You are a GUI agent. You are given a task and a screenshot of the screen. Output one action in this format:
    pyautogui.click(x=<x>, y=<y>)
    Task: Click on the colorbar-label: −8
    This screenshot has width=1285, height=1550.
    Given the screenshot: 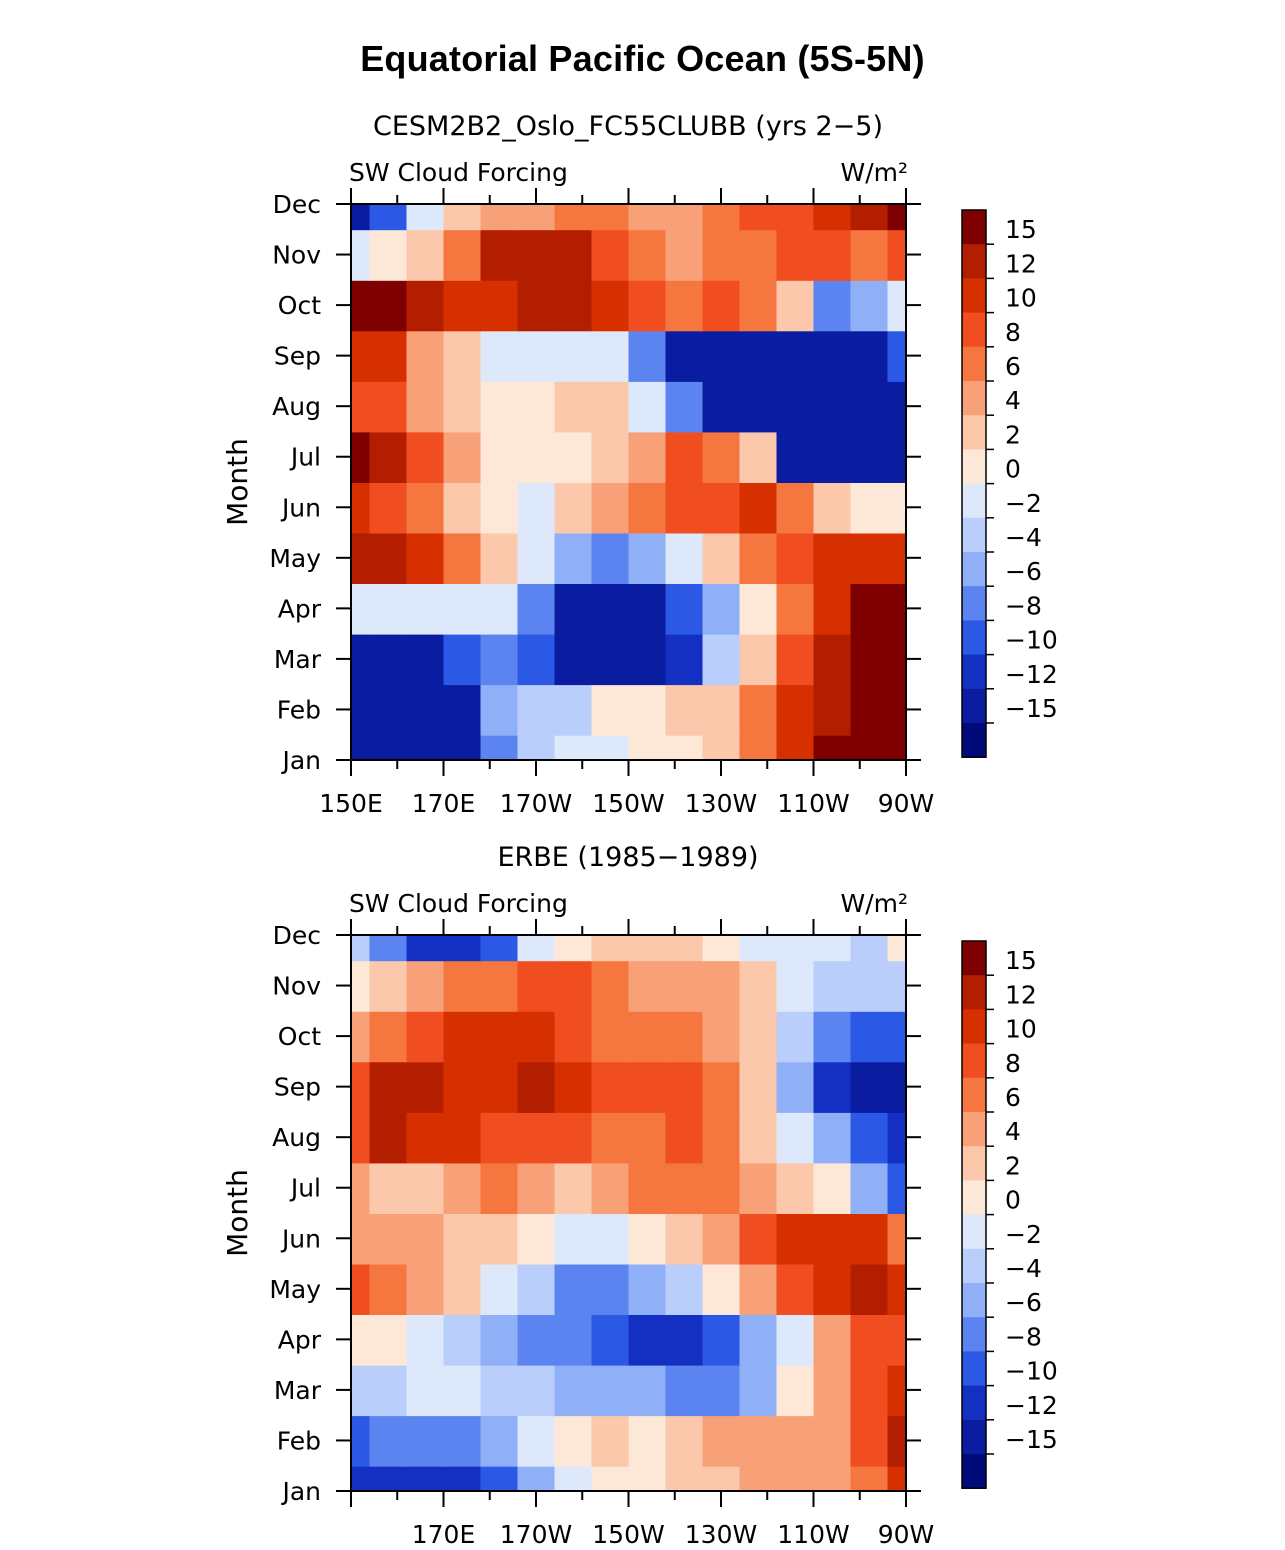 What is the action you would take?
    pyautogui.click(x=1023, y=1336)
    